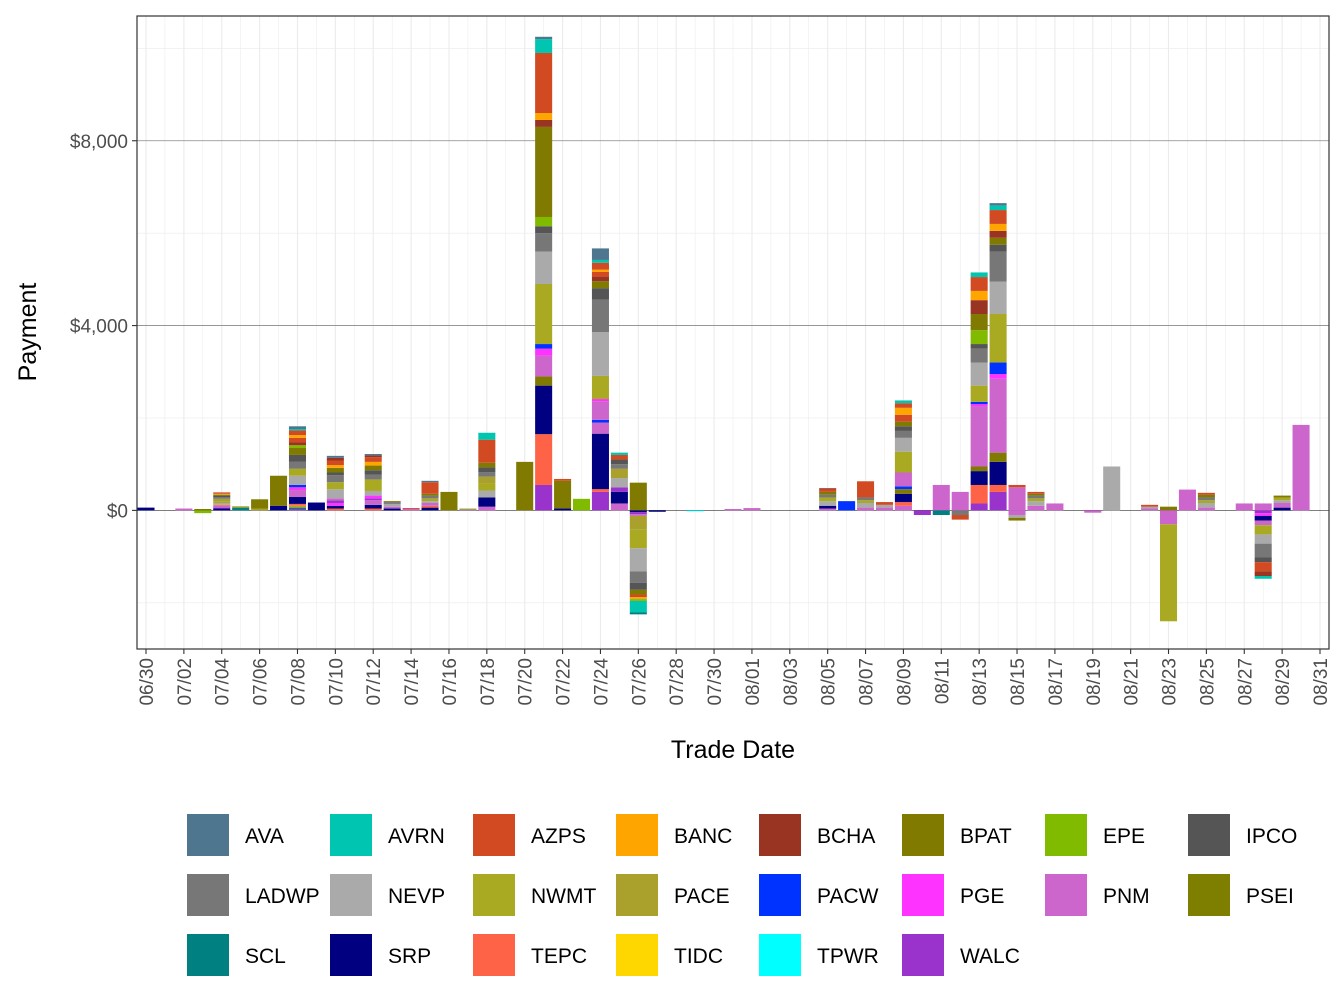 The width and height of the screenshot is (1344, 1008). I want to click on legend-item: TIDC, so click(669, 955).